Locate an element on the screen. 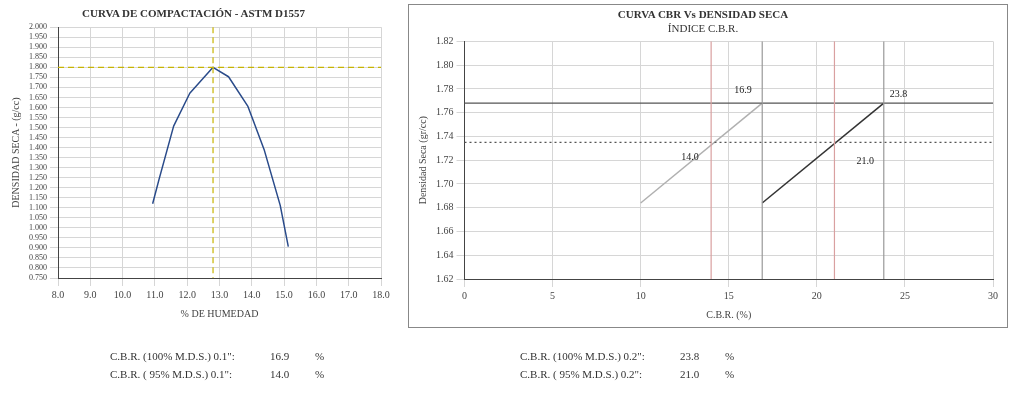  chart-subtitle: ÍNDICE C.B.R. is located at coordinates (703, 27).